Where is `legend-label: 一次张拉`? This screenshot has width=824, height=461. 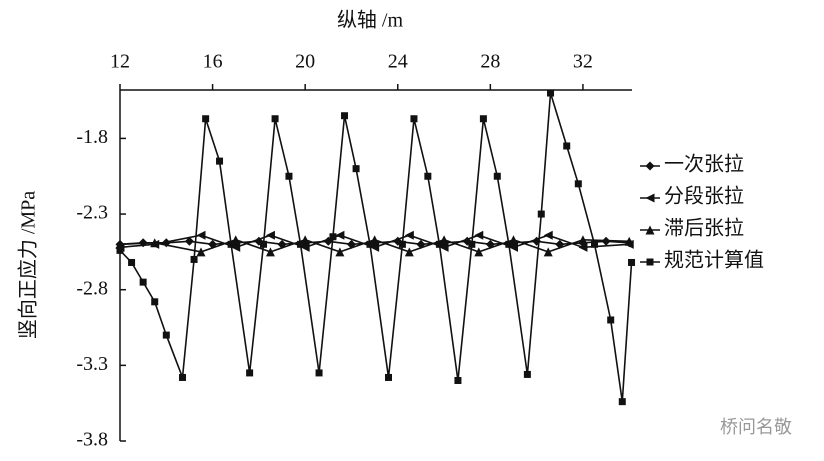 legend-label: 一次张拉 is located at coordinates (704, 164).